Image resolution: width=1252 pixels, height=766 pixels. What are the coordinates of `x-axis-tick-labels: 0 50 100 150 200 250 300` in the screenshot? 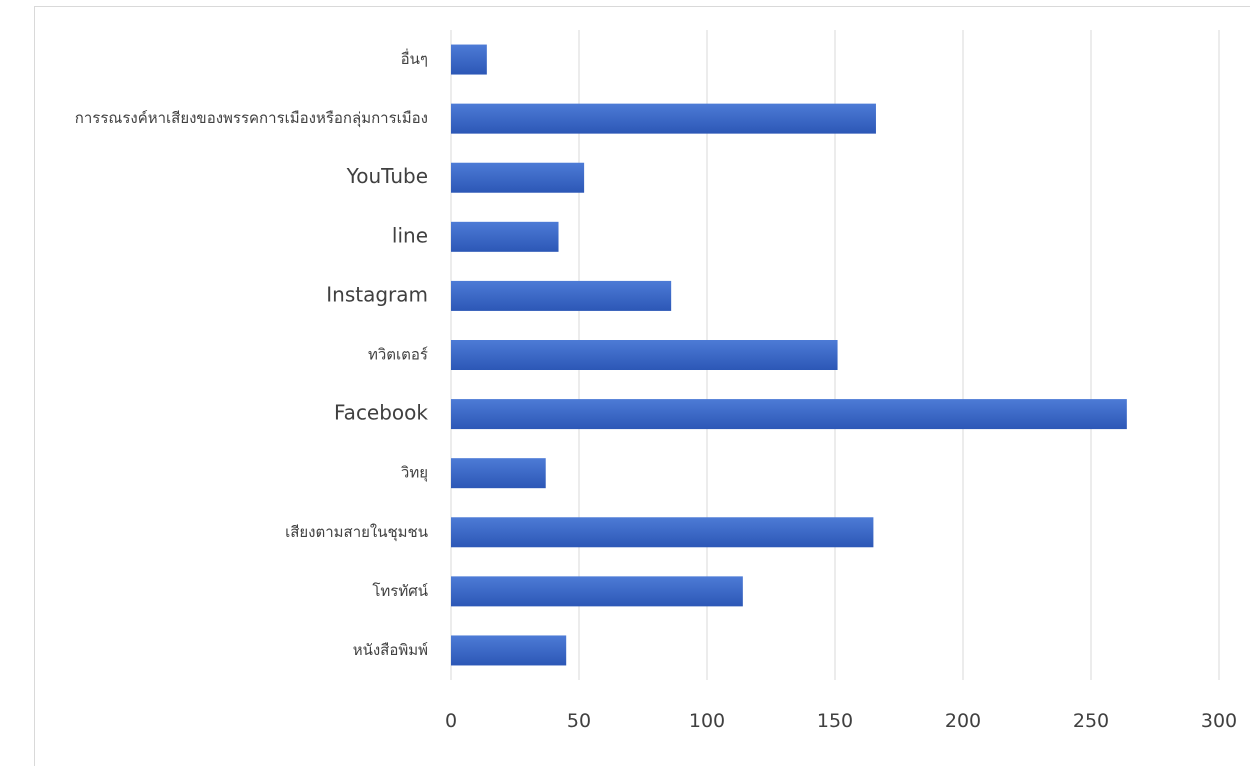 It's located at (841, 721).